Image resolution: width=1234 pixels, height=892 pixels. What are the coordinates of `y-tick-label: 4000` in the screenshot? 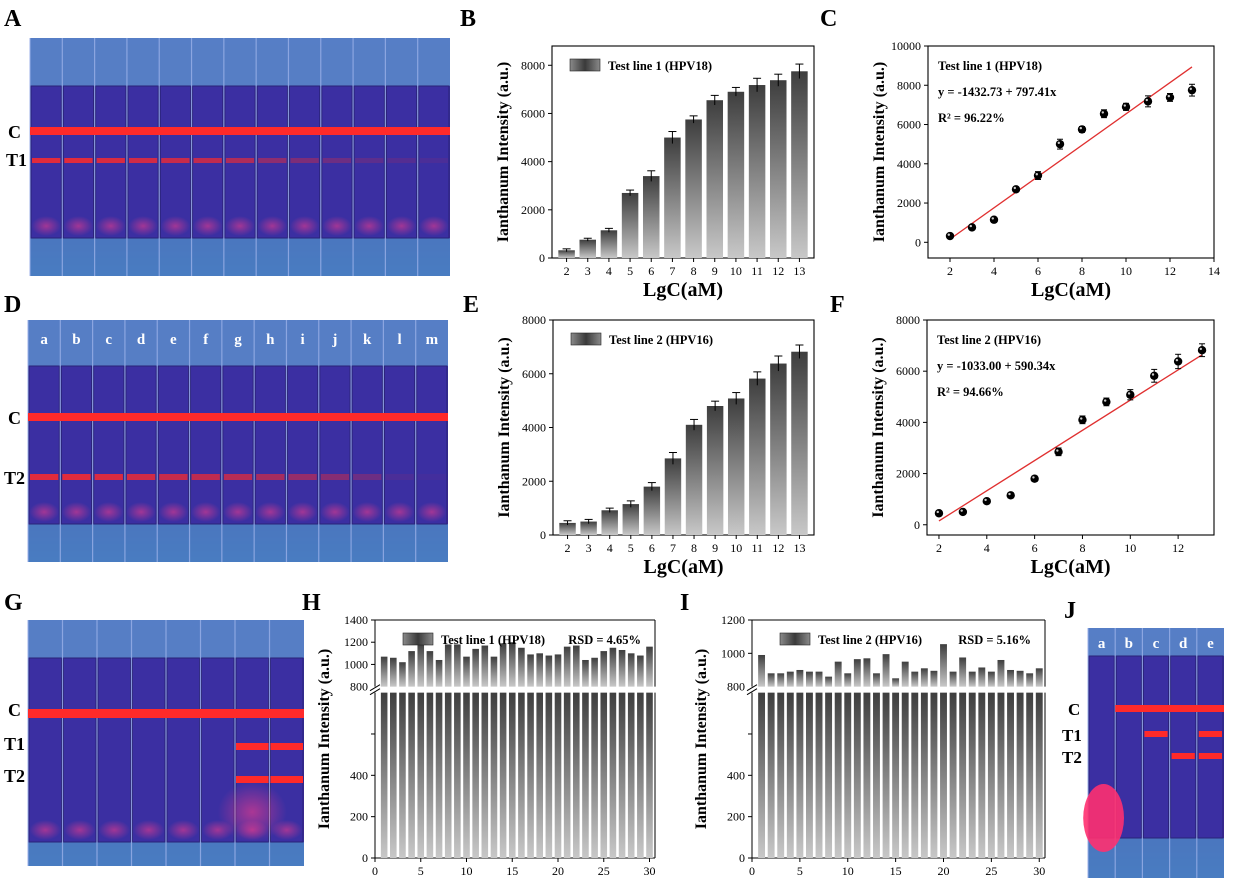 It's located at (534, 428).